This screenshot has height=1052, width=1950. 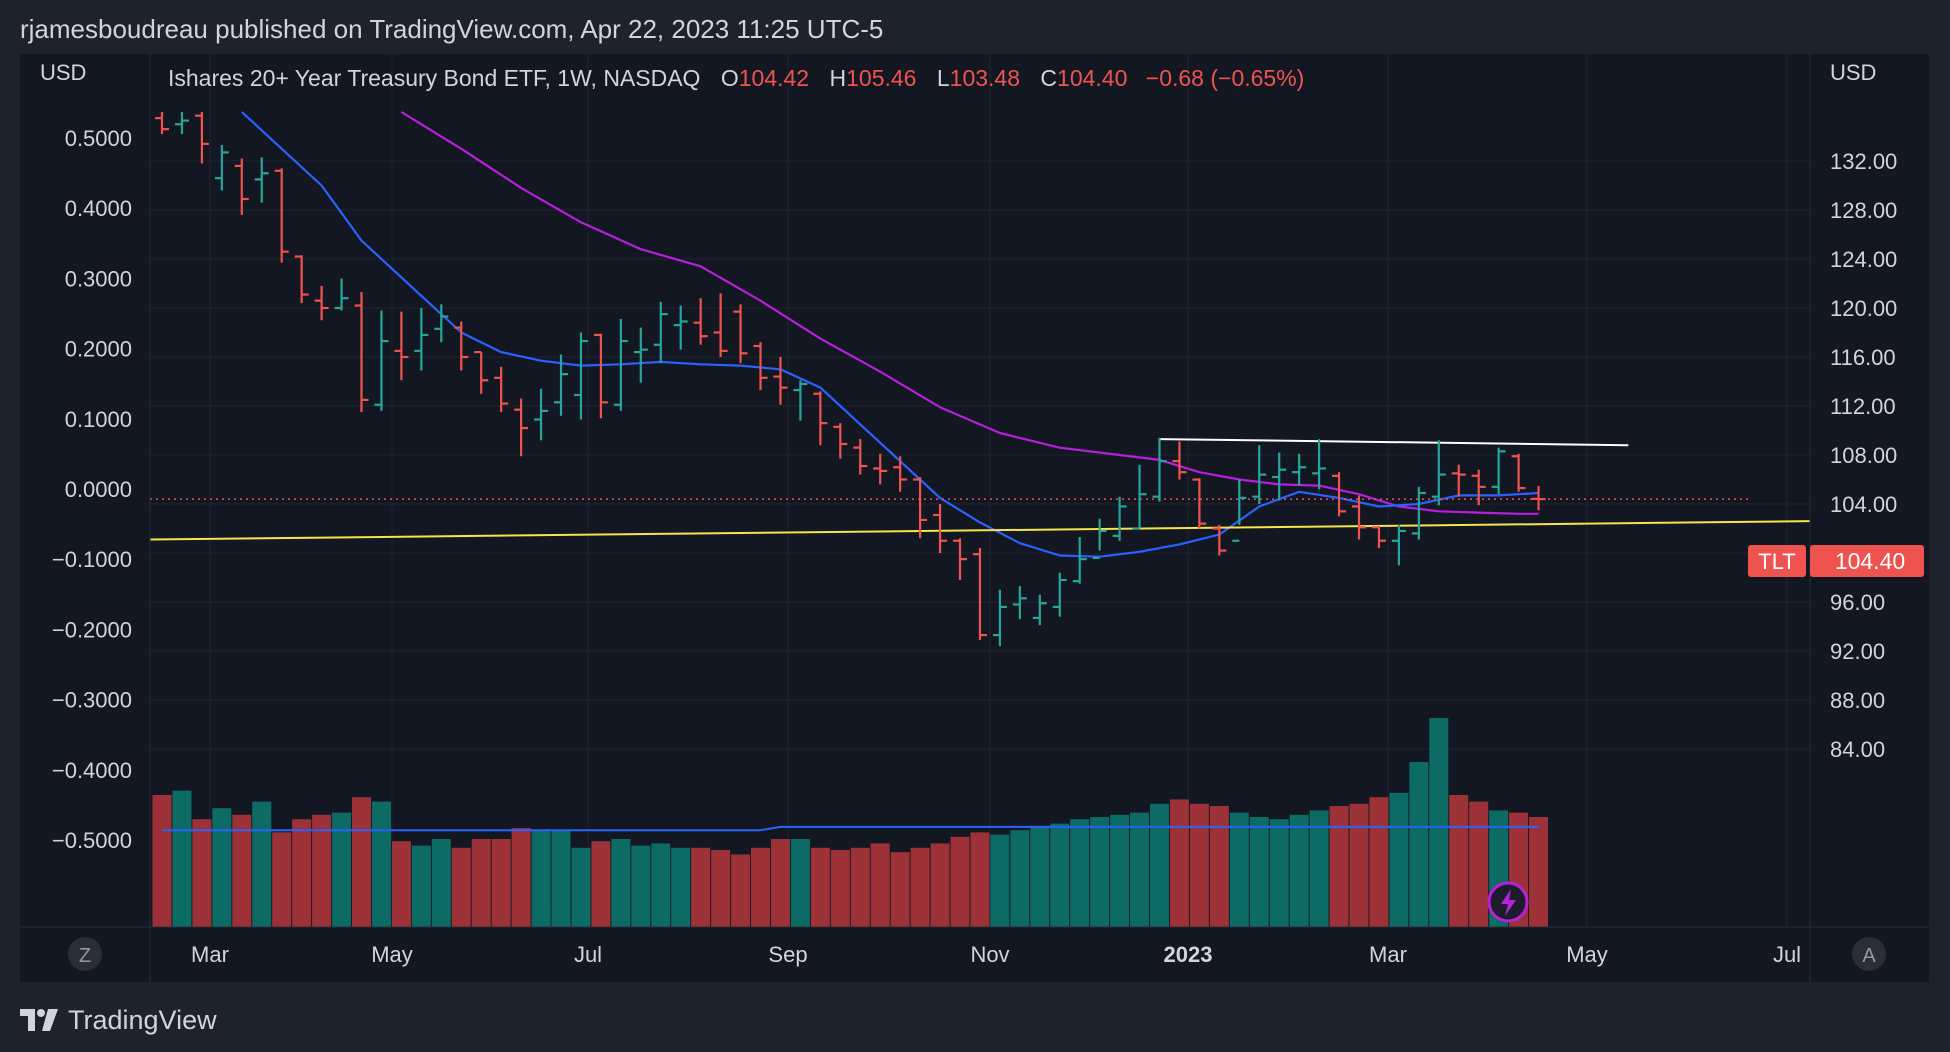 I want to click on x-axis-tick: Jul, so click(x=1787, y=954).